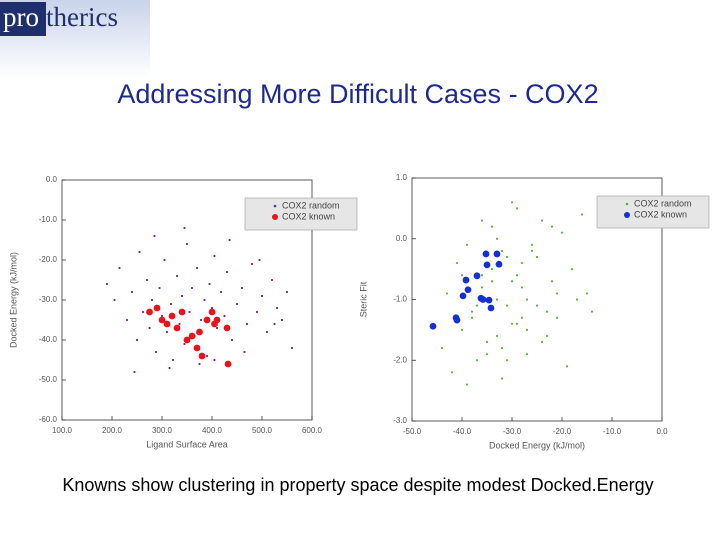 The height and width of the screenshot is (540, 720). What do you see at coordinates (82, 17) in the screenshot?
I see `logo-suffix: therics` at bounding box center [82, 17].